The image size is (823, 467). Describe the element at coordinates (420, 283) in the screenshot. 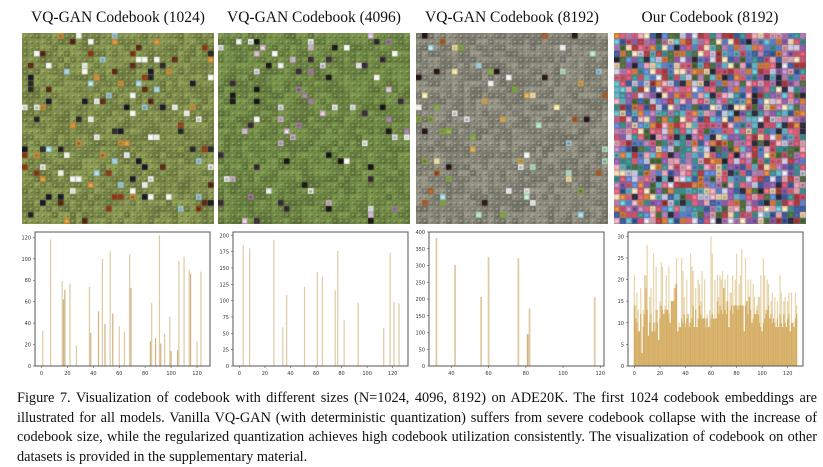

I see `y-tick-label: 250` at that location.